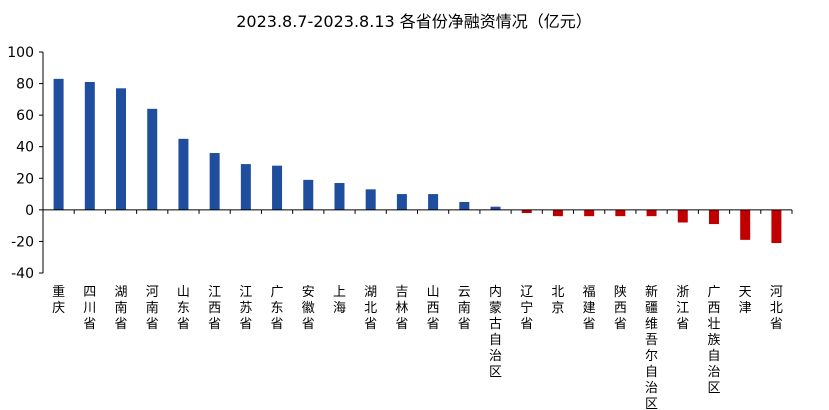 This screenshot has height=410, width=829. I want to click on category-label: 上海, so click(339, 300).